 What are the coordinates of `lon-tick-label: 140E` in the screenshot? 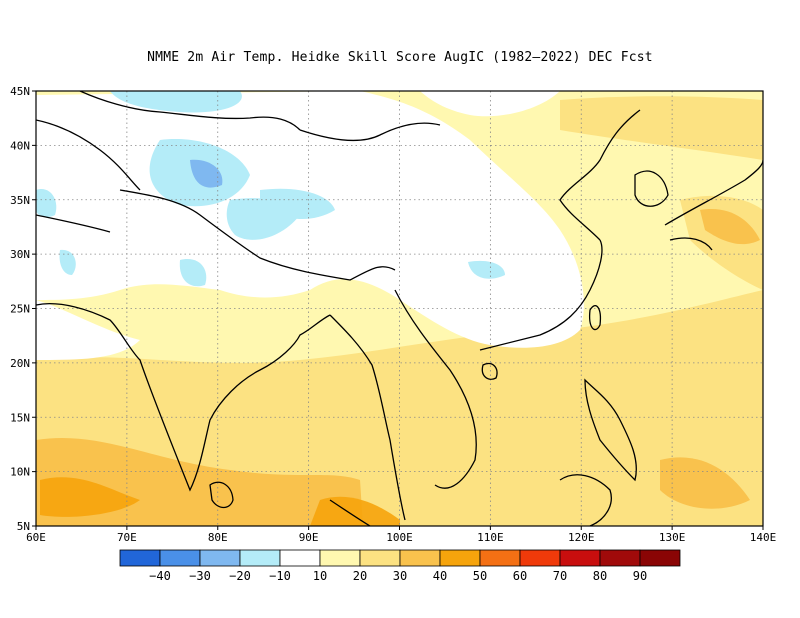 It's located at (763, 537).